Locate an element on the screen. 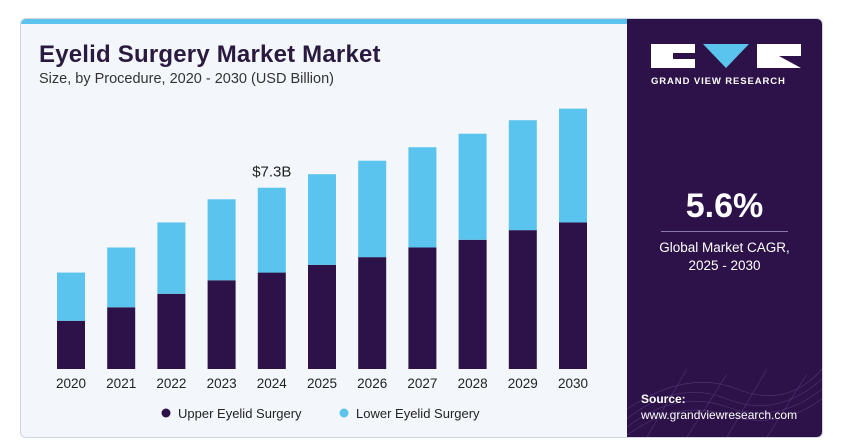 The image size is (853, 441). bar-lower-2028 is located at coordinates (472, 186).